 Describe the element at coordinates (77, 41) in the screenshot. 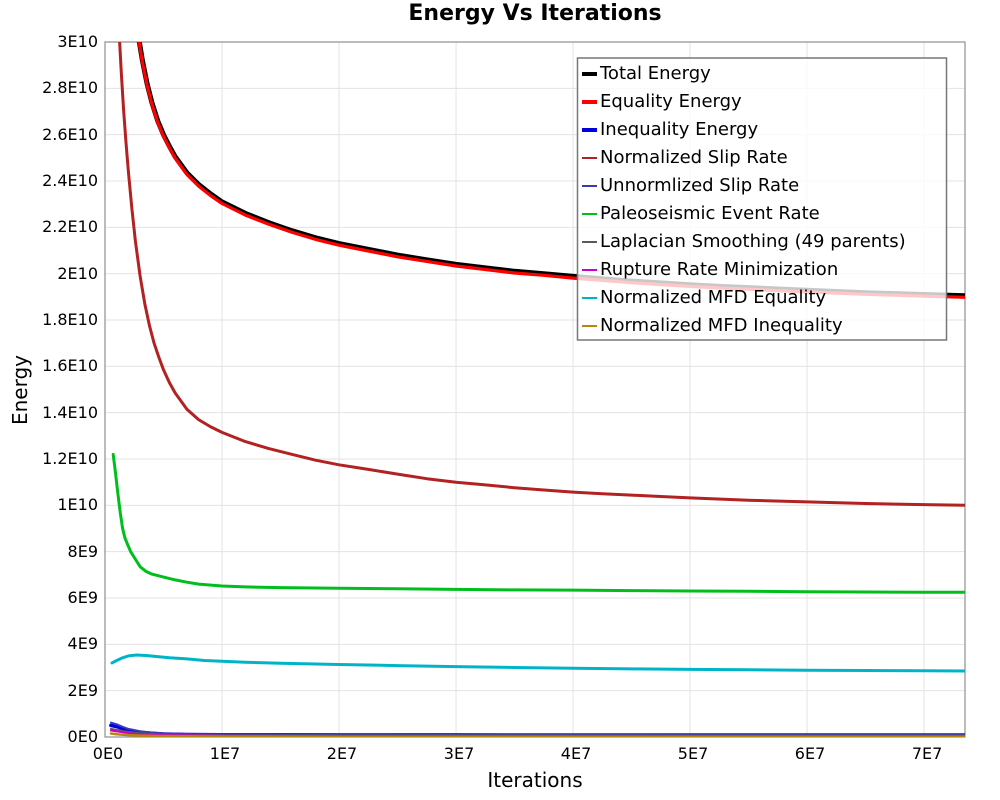

I see `y-tick-label-3e10: 3E10` at that location.